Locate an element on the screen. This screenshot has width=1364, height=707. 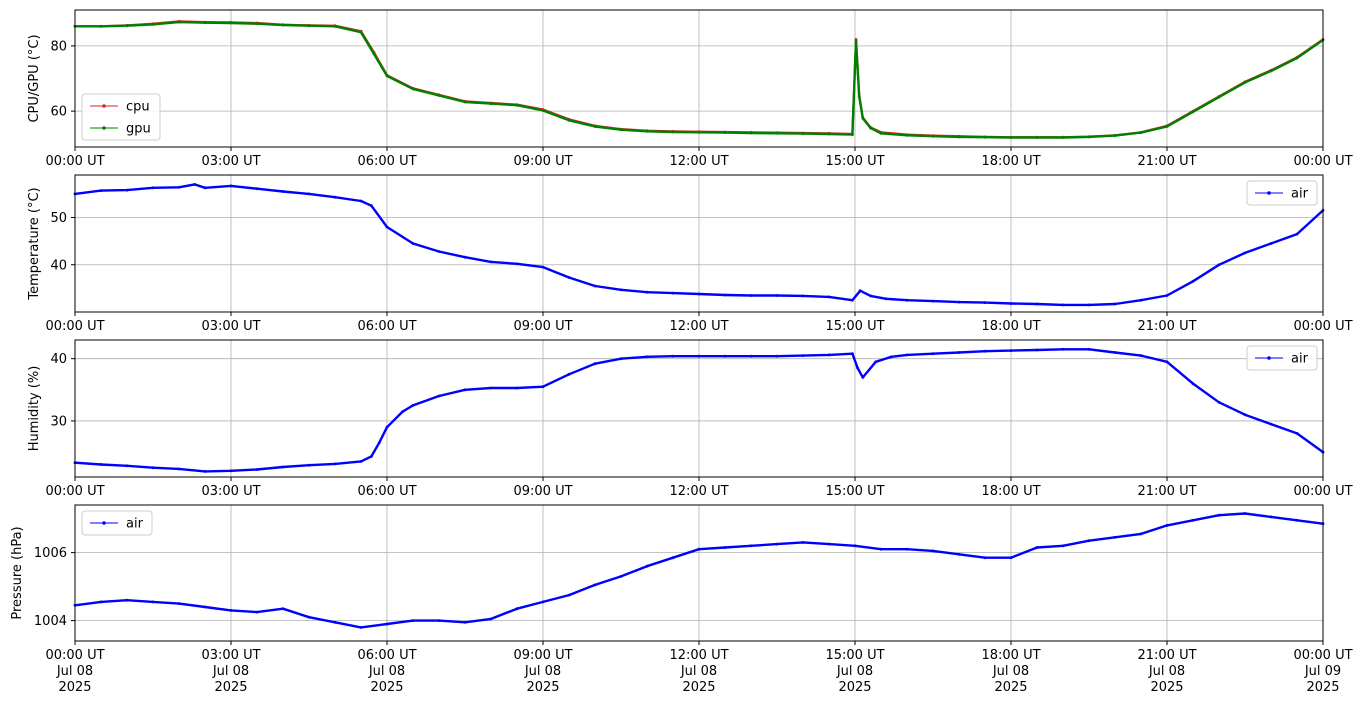
x-tick-label: 18:00 UT Jul 08 2025 is located at coordinates (1010, 671).